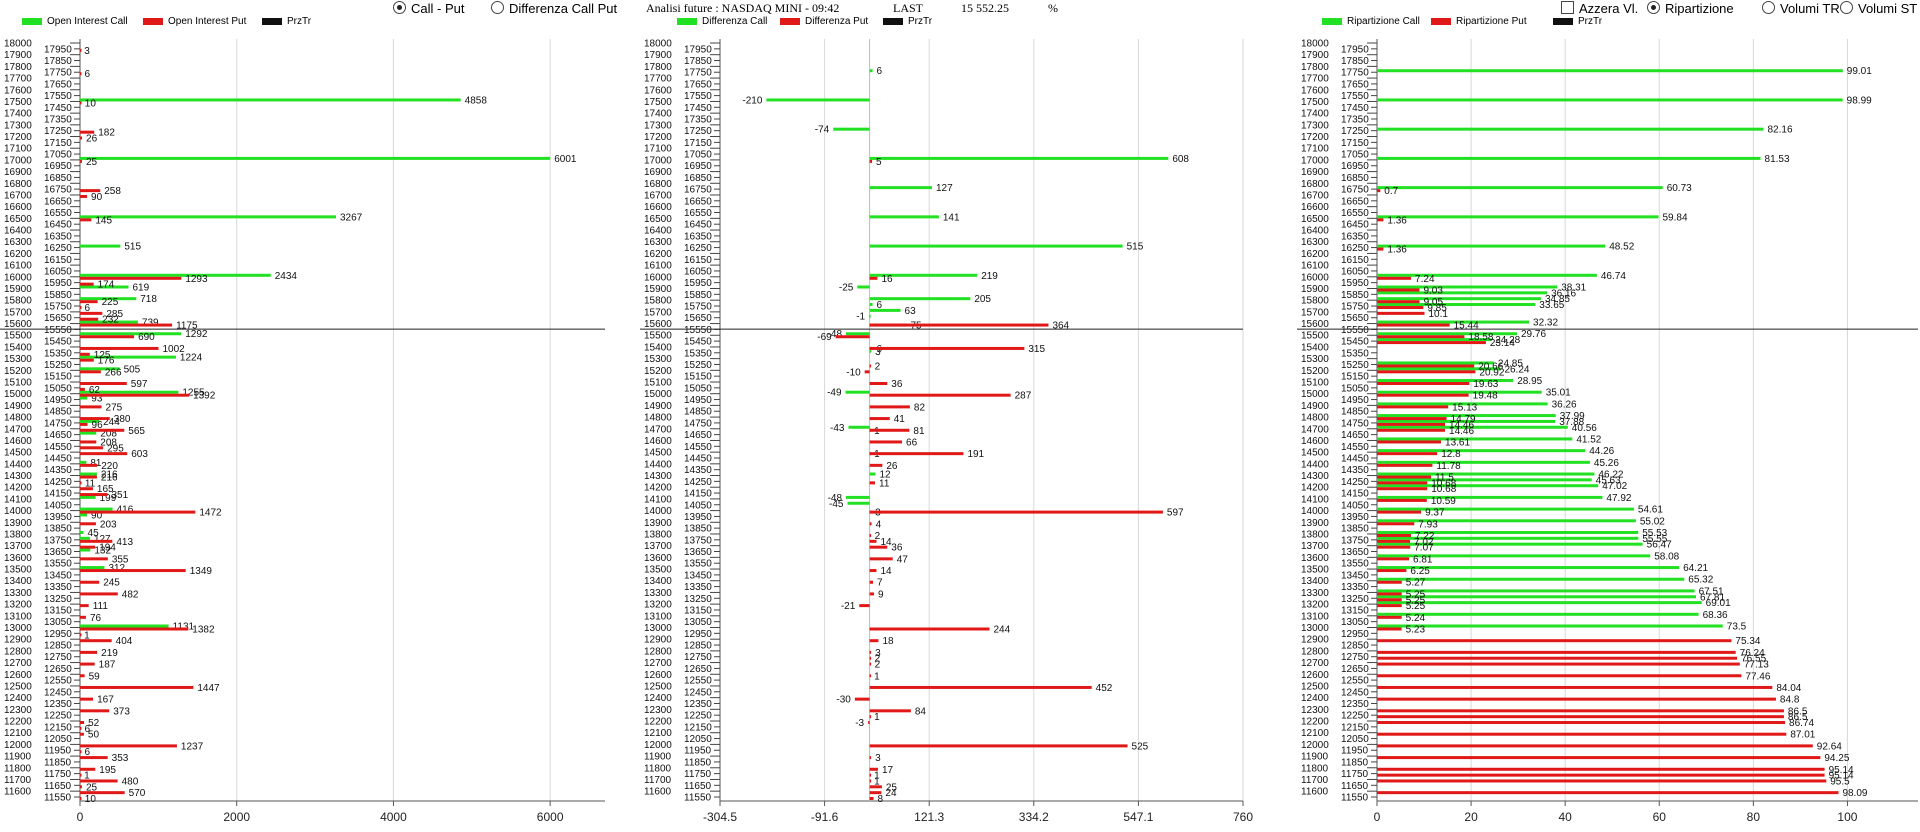 This screenshot has width=1920, height=832. What do you see at coordinates (1315, 160) in the screenshot?
I see `strike-label: 17000` at bounding box center [1315, 160].